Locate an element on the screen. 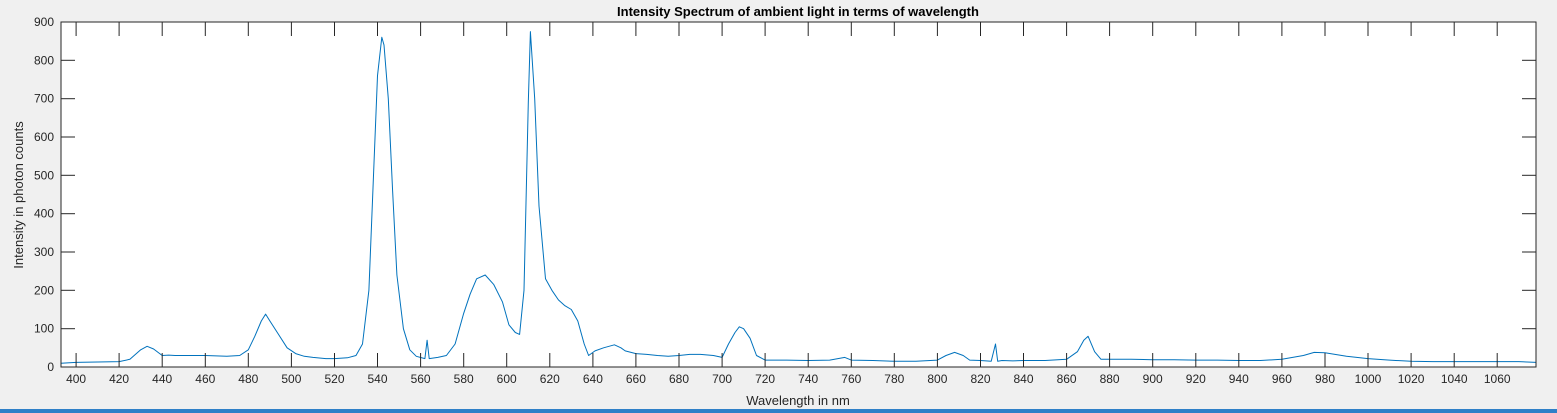 The image size is (1557, 413). x-tick-label: 540 is located at coordinates (377, 379).